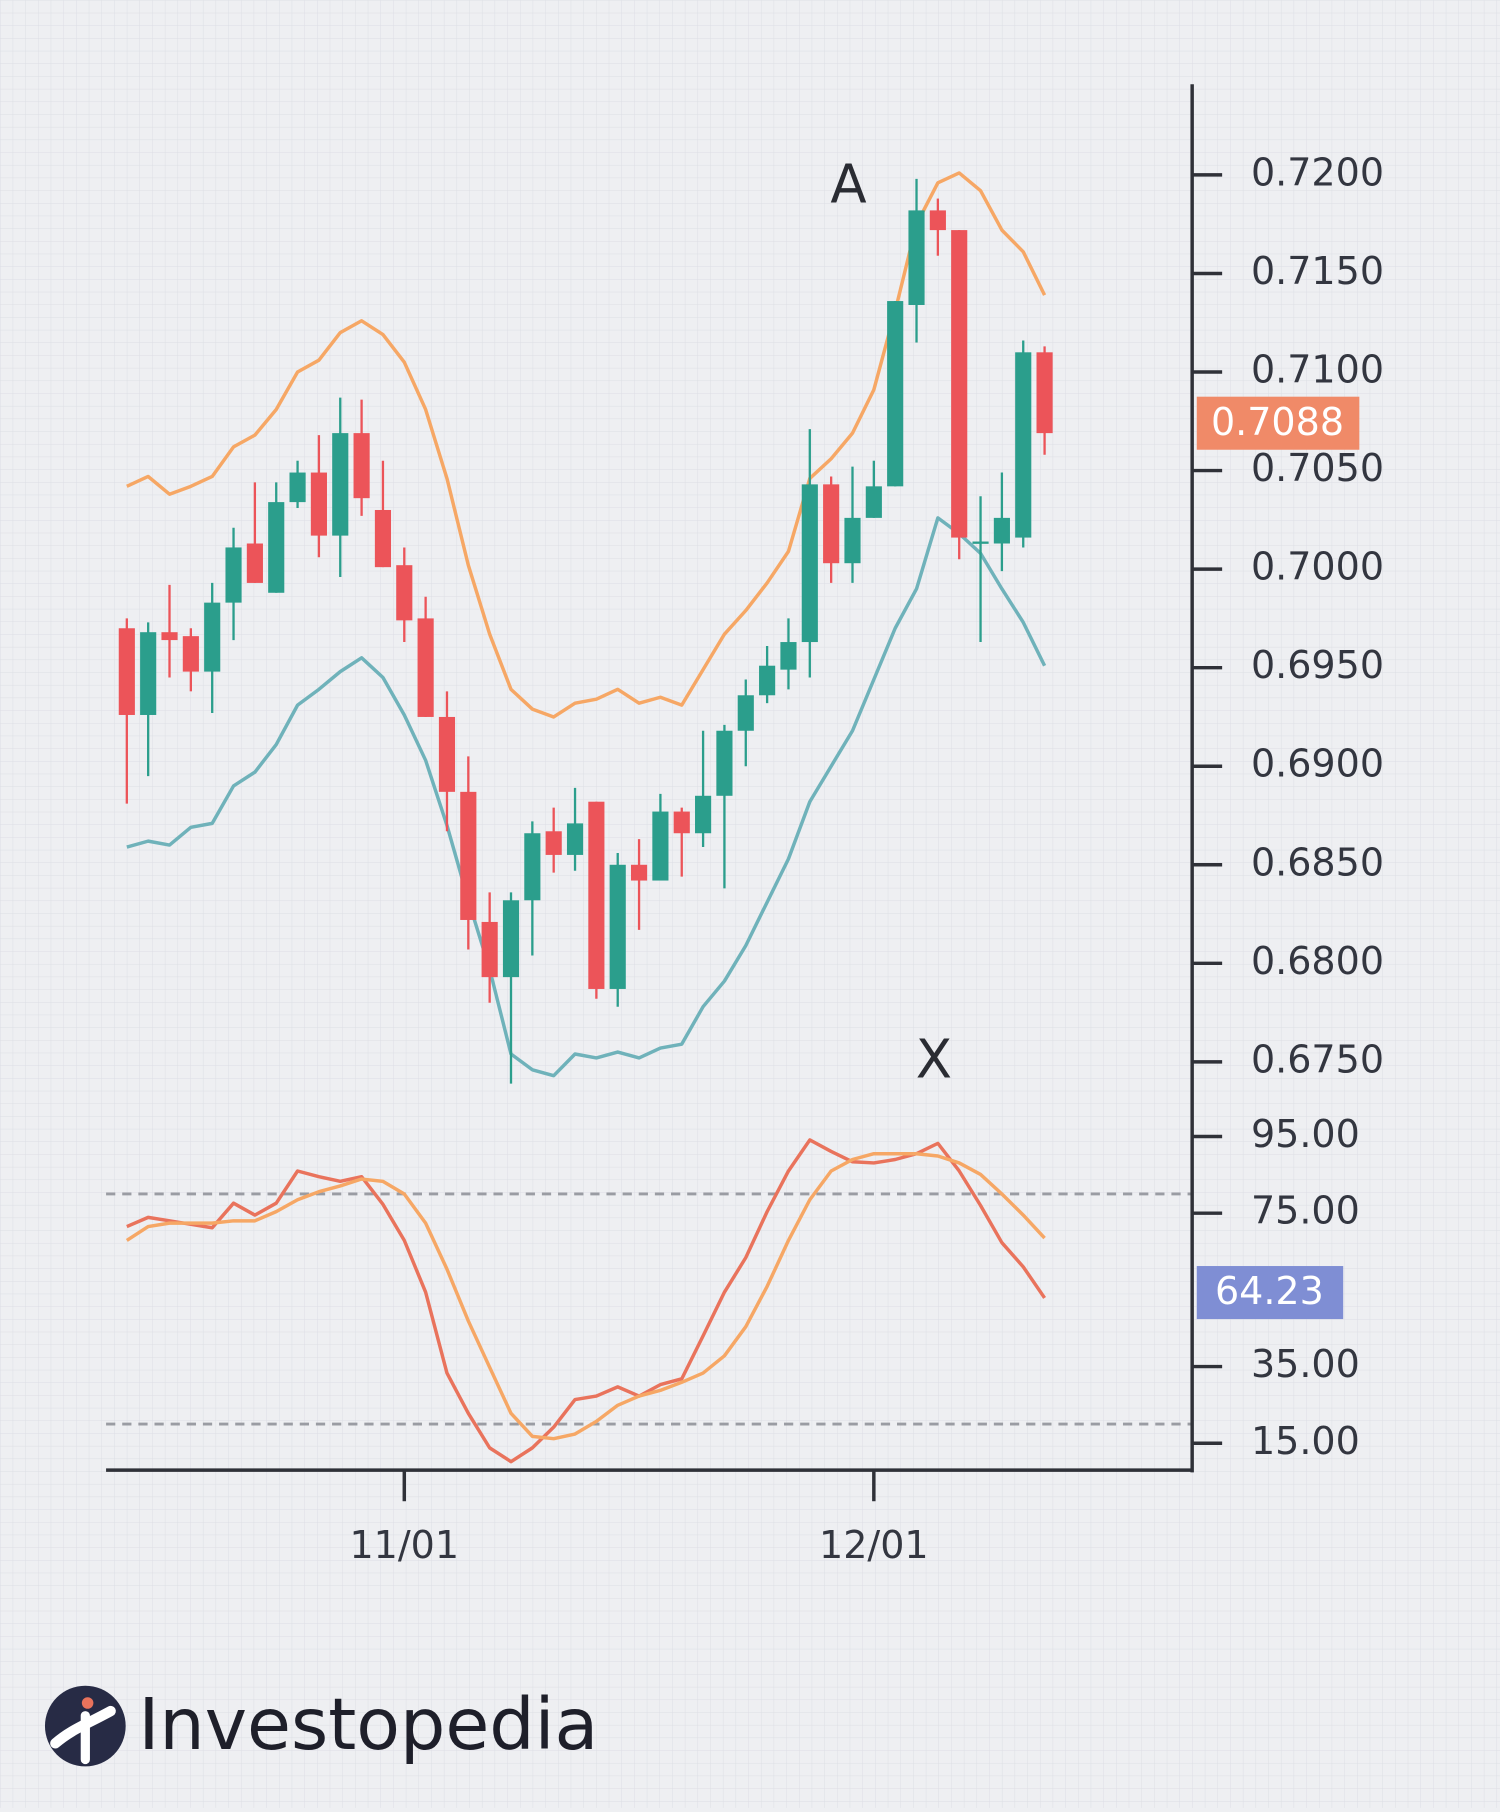  I want to click on y-tick-label: 95.00, so click(1305, 1134).